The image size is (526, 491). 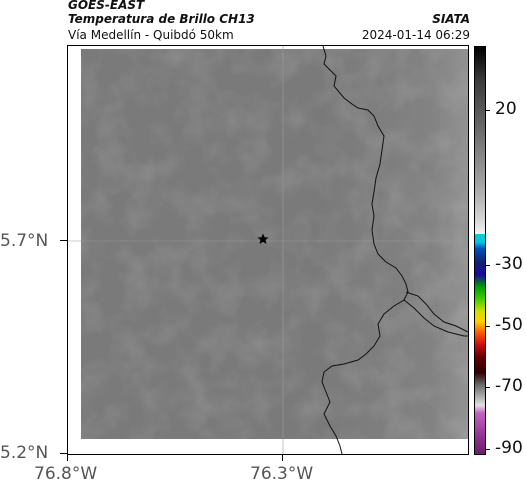 I want to click on colorbar-tick-m70, so click(x=487, y=387).